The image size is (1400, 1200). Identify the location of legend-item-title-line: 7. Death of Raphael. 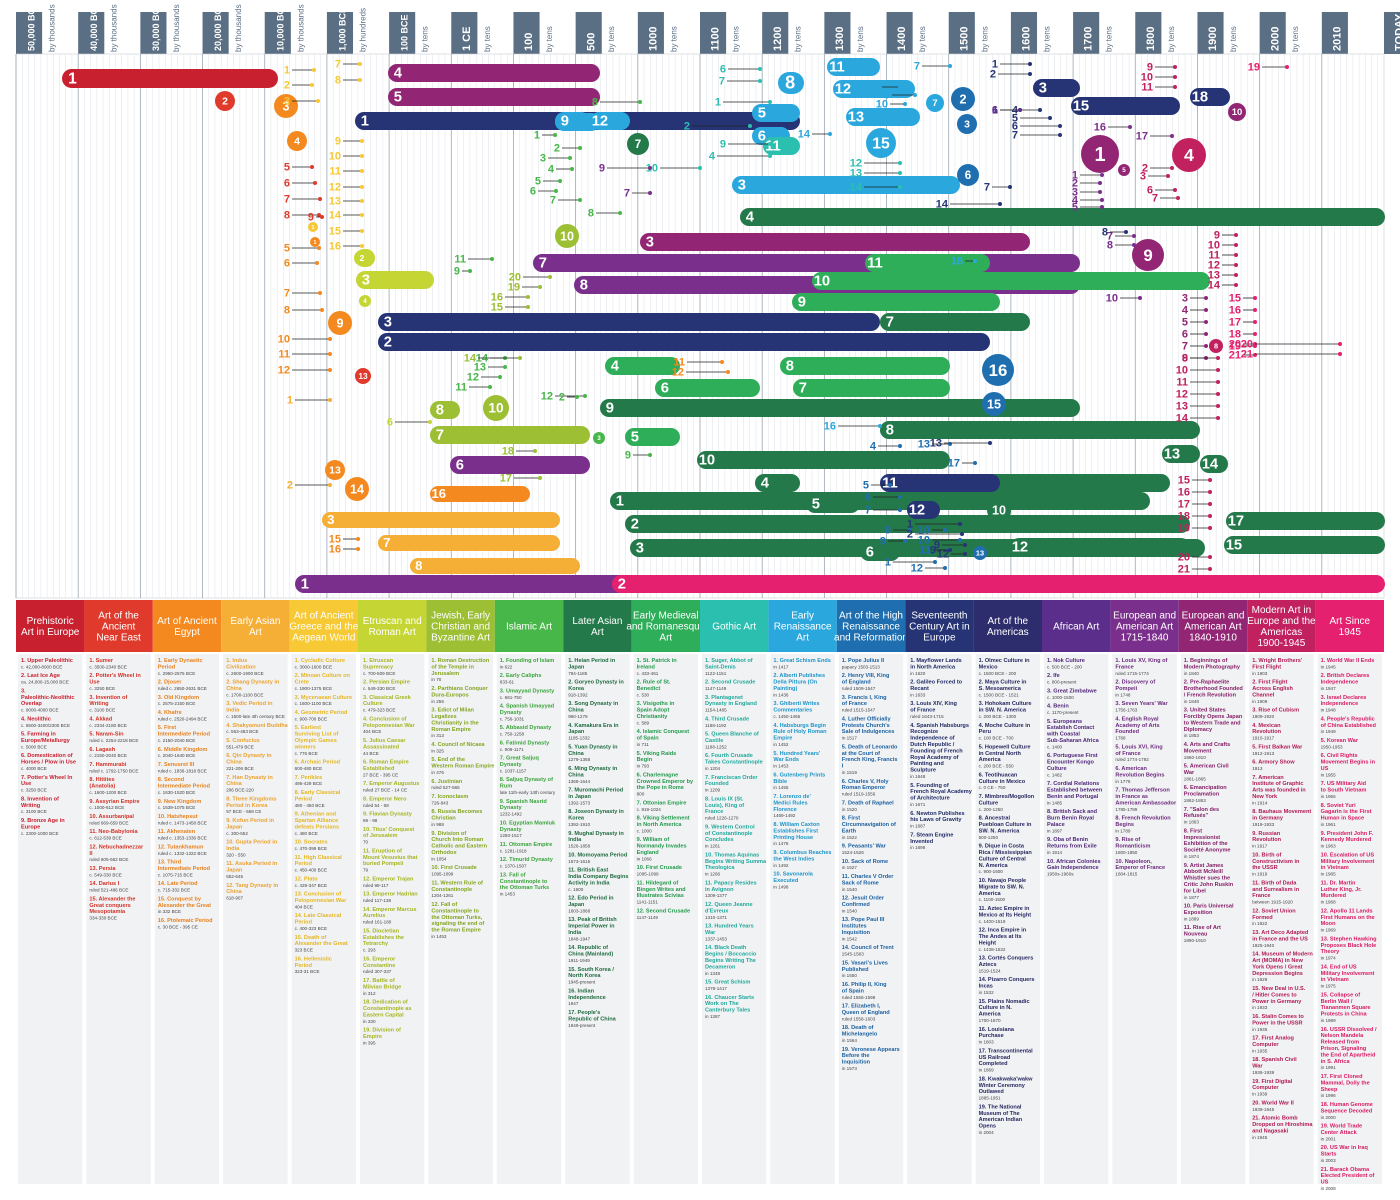
(868, 803).